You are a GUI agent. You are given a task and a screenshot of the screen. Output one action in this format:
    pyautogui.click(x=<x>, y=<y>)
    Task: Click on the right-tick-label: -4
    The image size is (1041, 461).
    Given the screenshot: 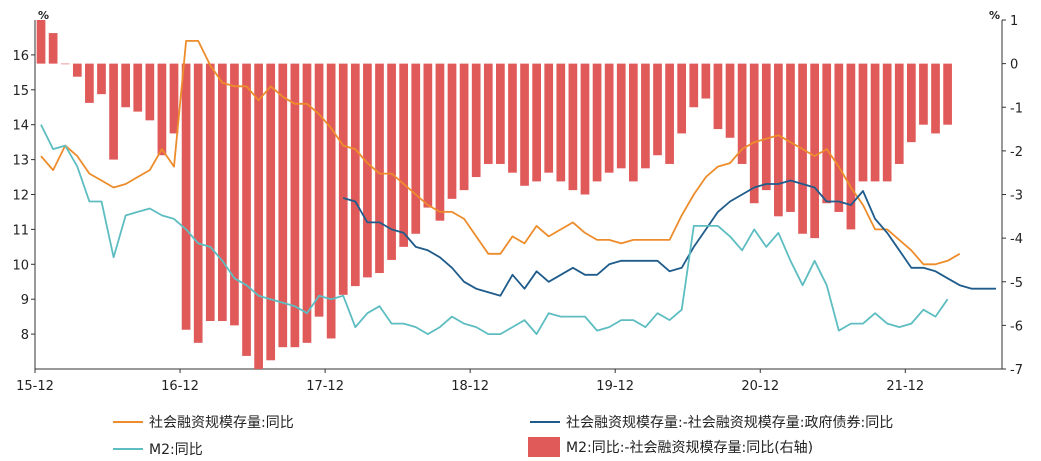 What is the action you would take?
    pyautogui.click(x=1016, y=239)
    